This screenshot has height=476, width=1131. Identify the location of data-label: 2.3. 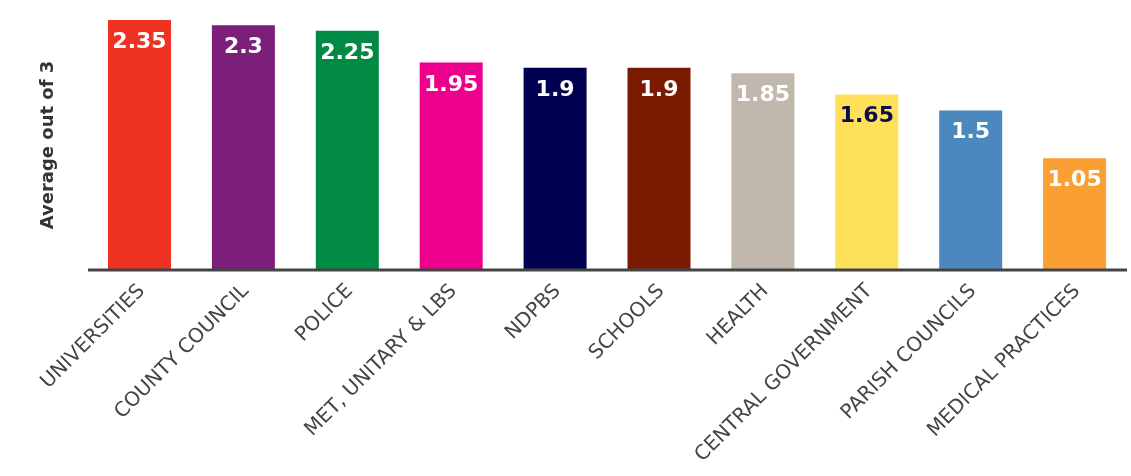
(243, 46).